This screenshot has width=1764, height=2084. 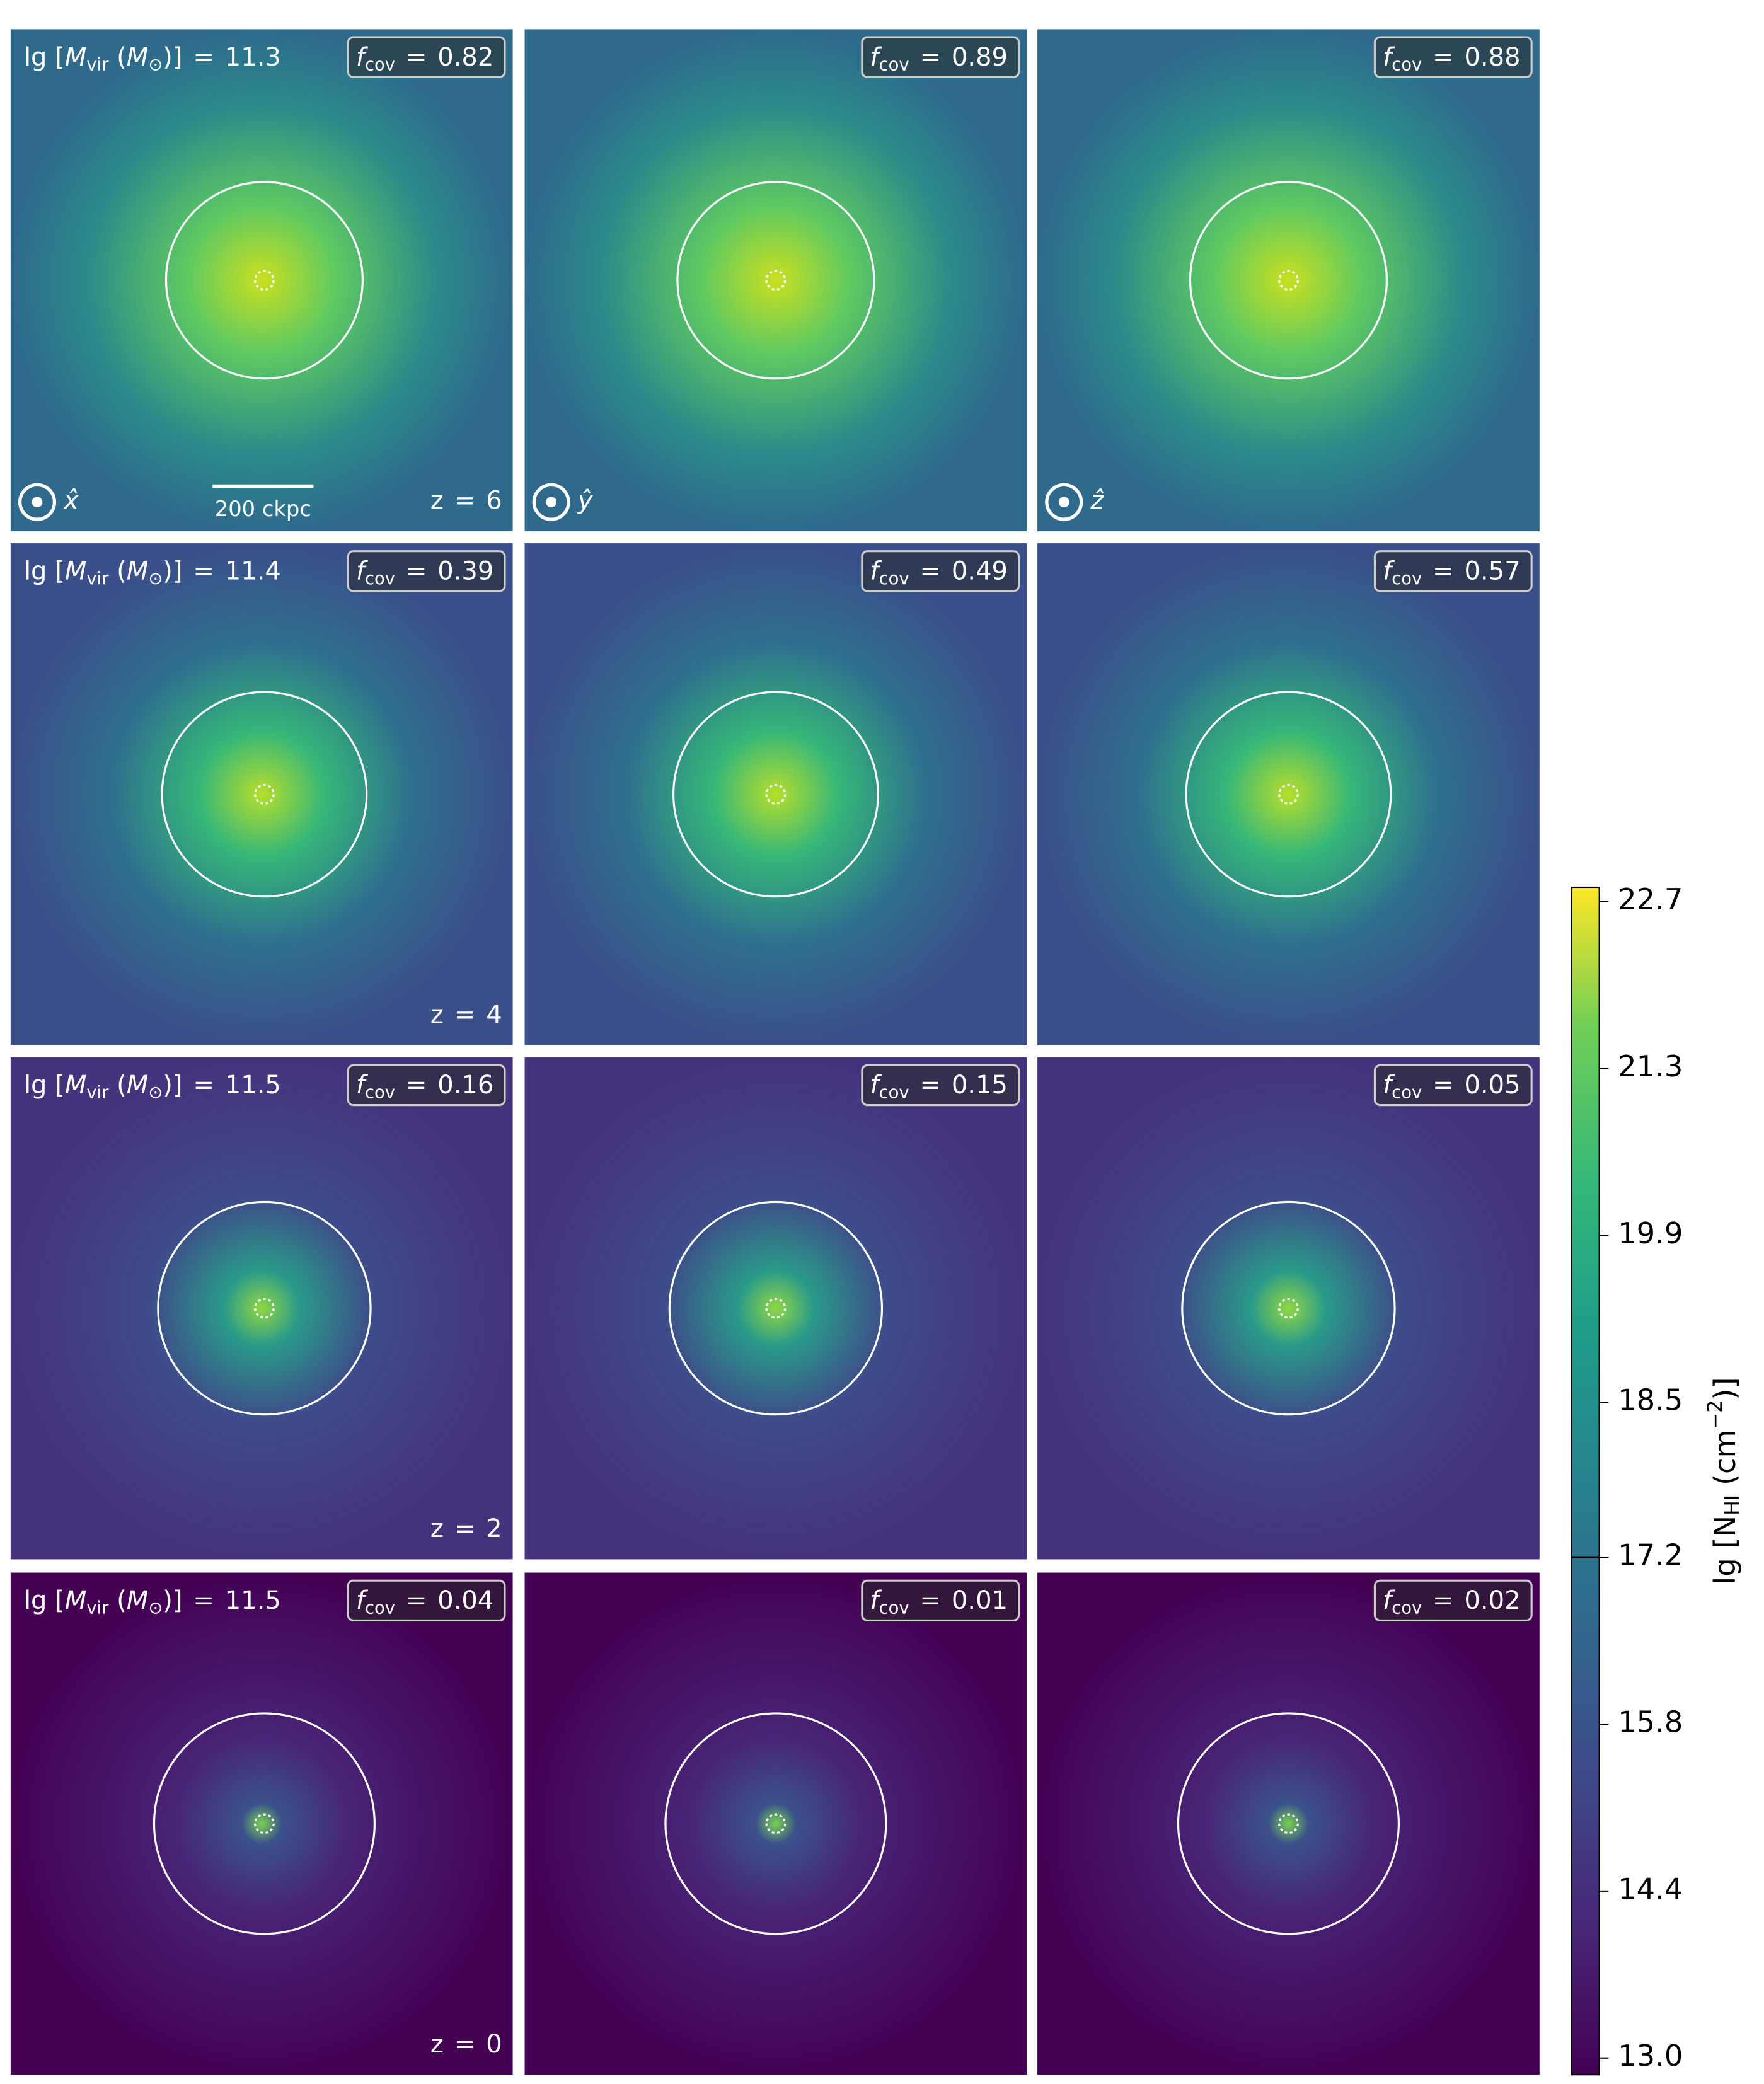 What do you see at coordinates (425, 1602) in the screenshot?
I see `fcov-label: fcov = 0.04` at bounding box center [425, 1602].